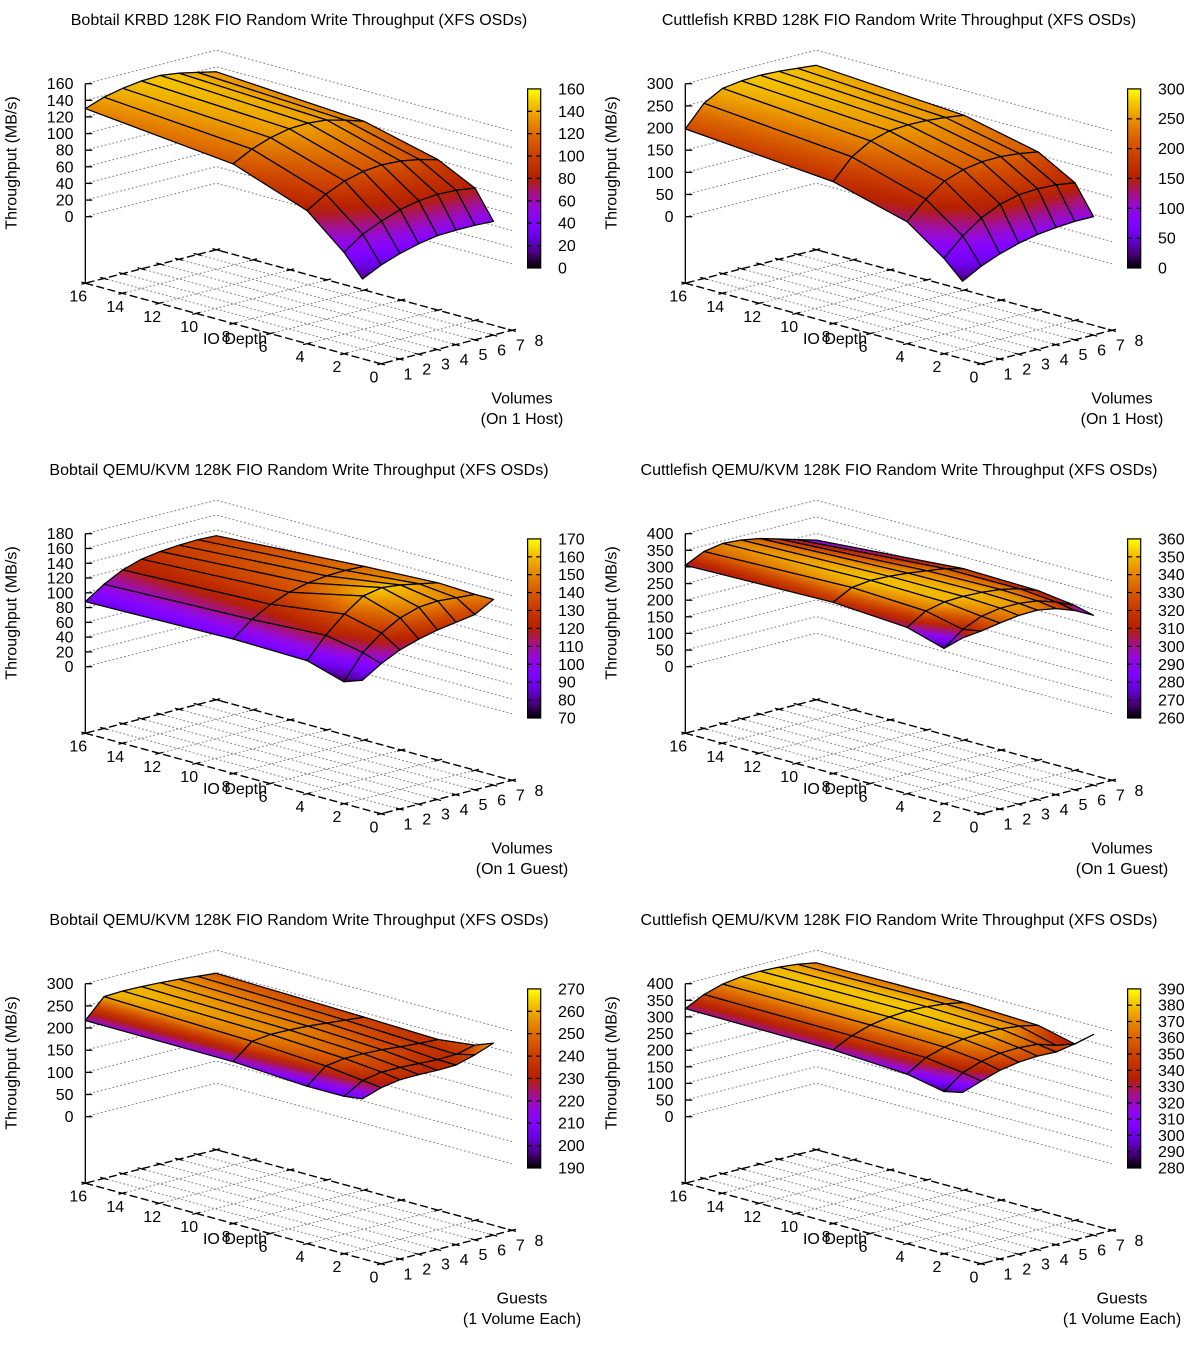 Image resolution: width=1200 pixels, height=1355 pixels. I want to click on svg-text: 340, so click(1171, 575).